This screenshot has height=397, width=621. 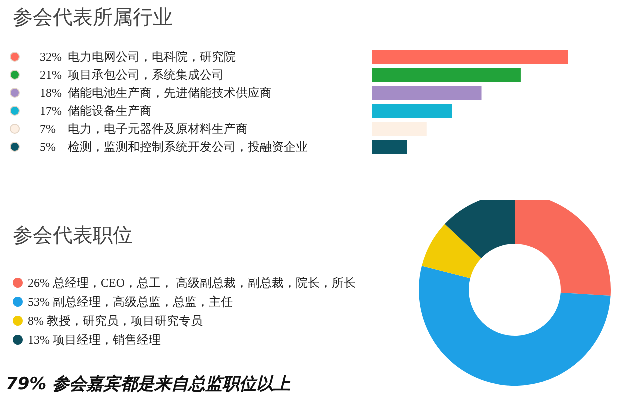 I want to click on legend-label: 53% 副总经理，高级总监，总监，主任, so click(x=130, y=302).